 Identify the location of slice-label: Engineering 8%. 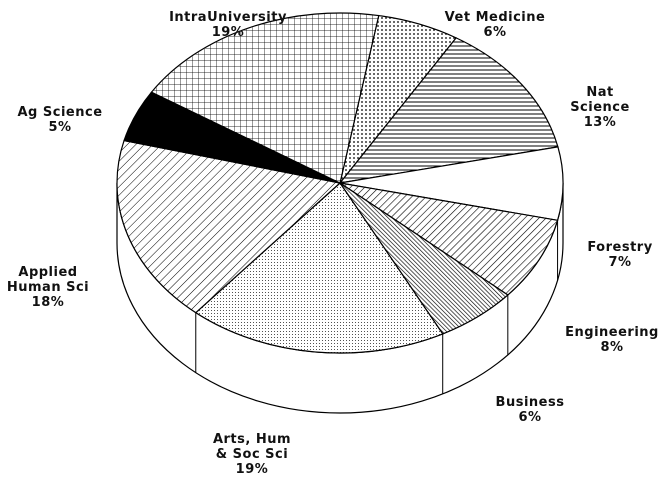
(612, 340).